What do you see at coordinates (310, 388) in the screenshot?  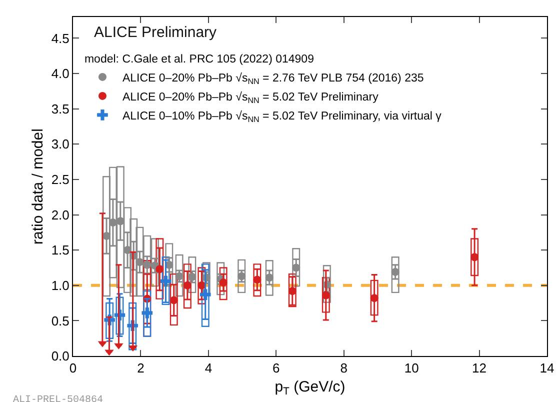 I see `x-axis-title: p$_{T}$ (GeV/c)` at bounding box center [310, 388].